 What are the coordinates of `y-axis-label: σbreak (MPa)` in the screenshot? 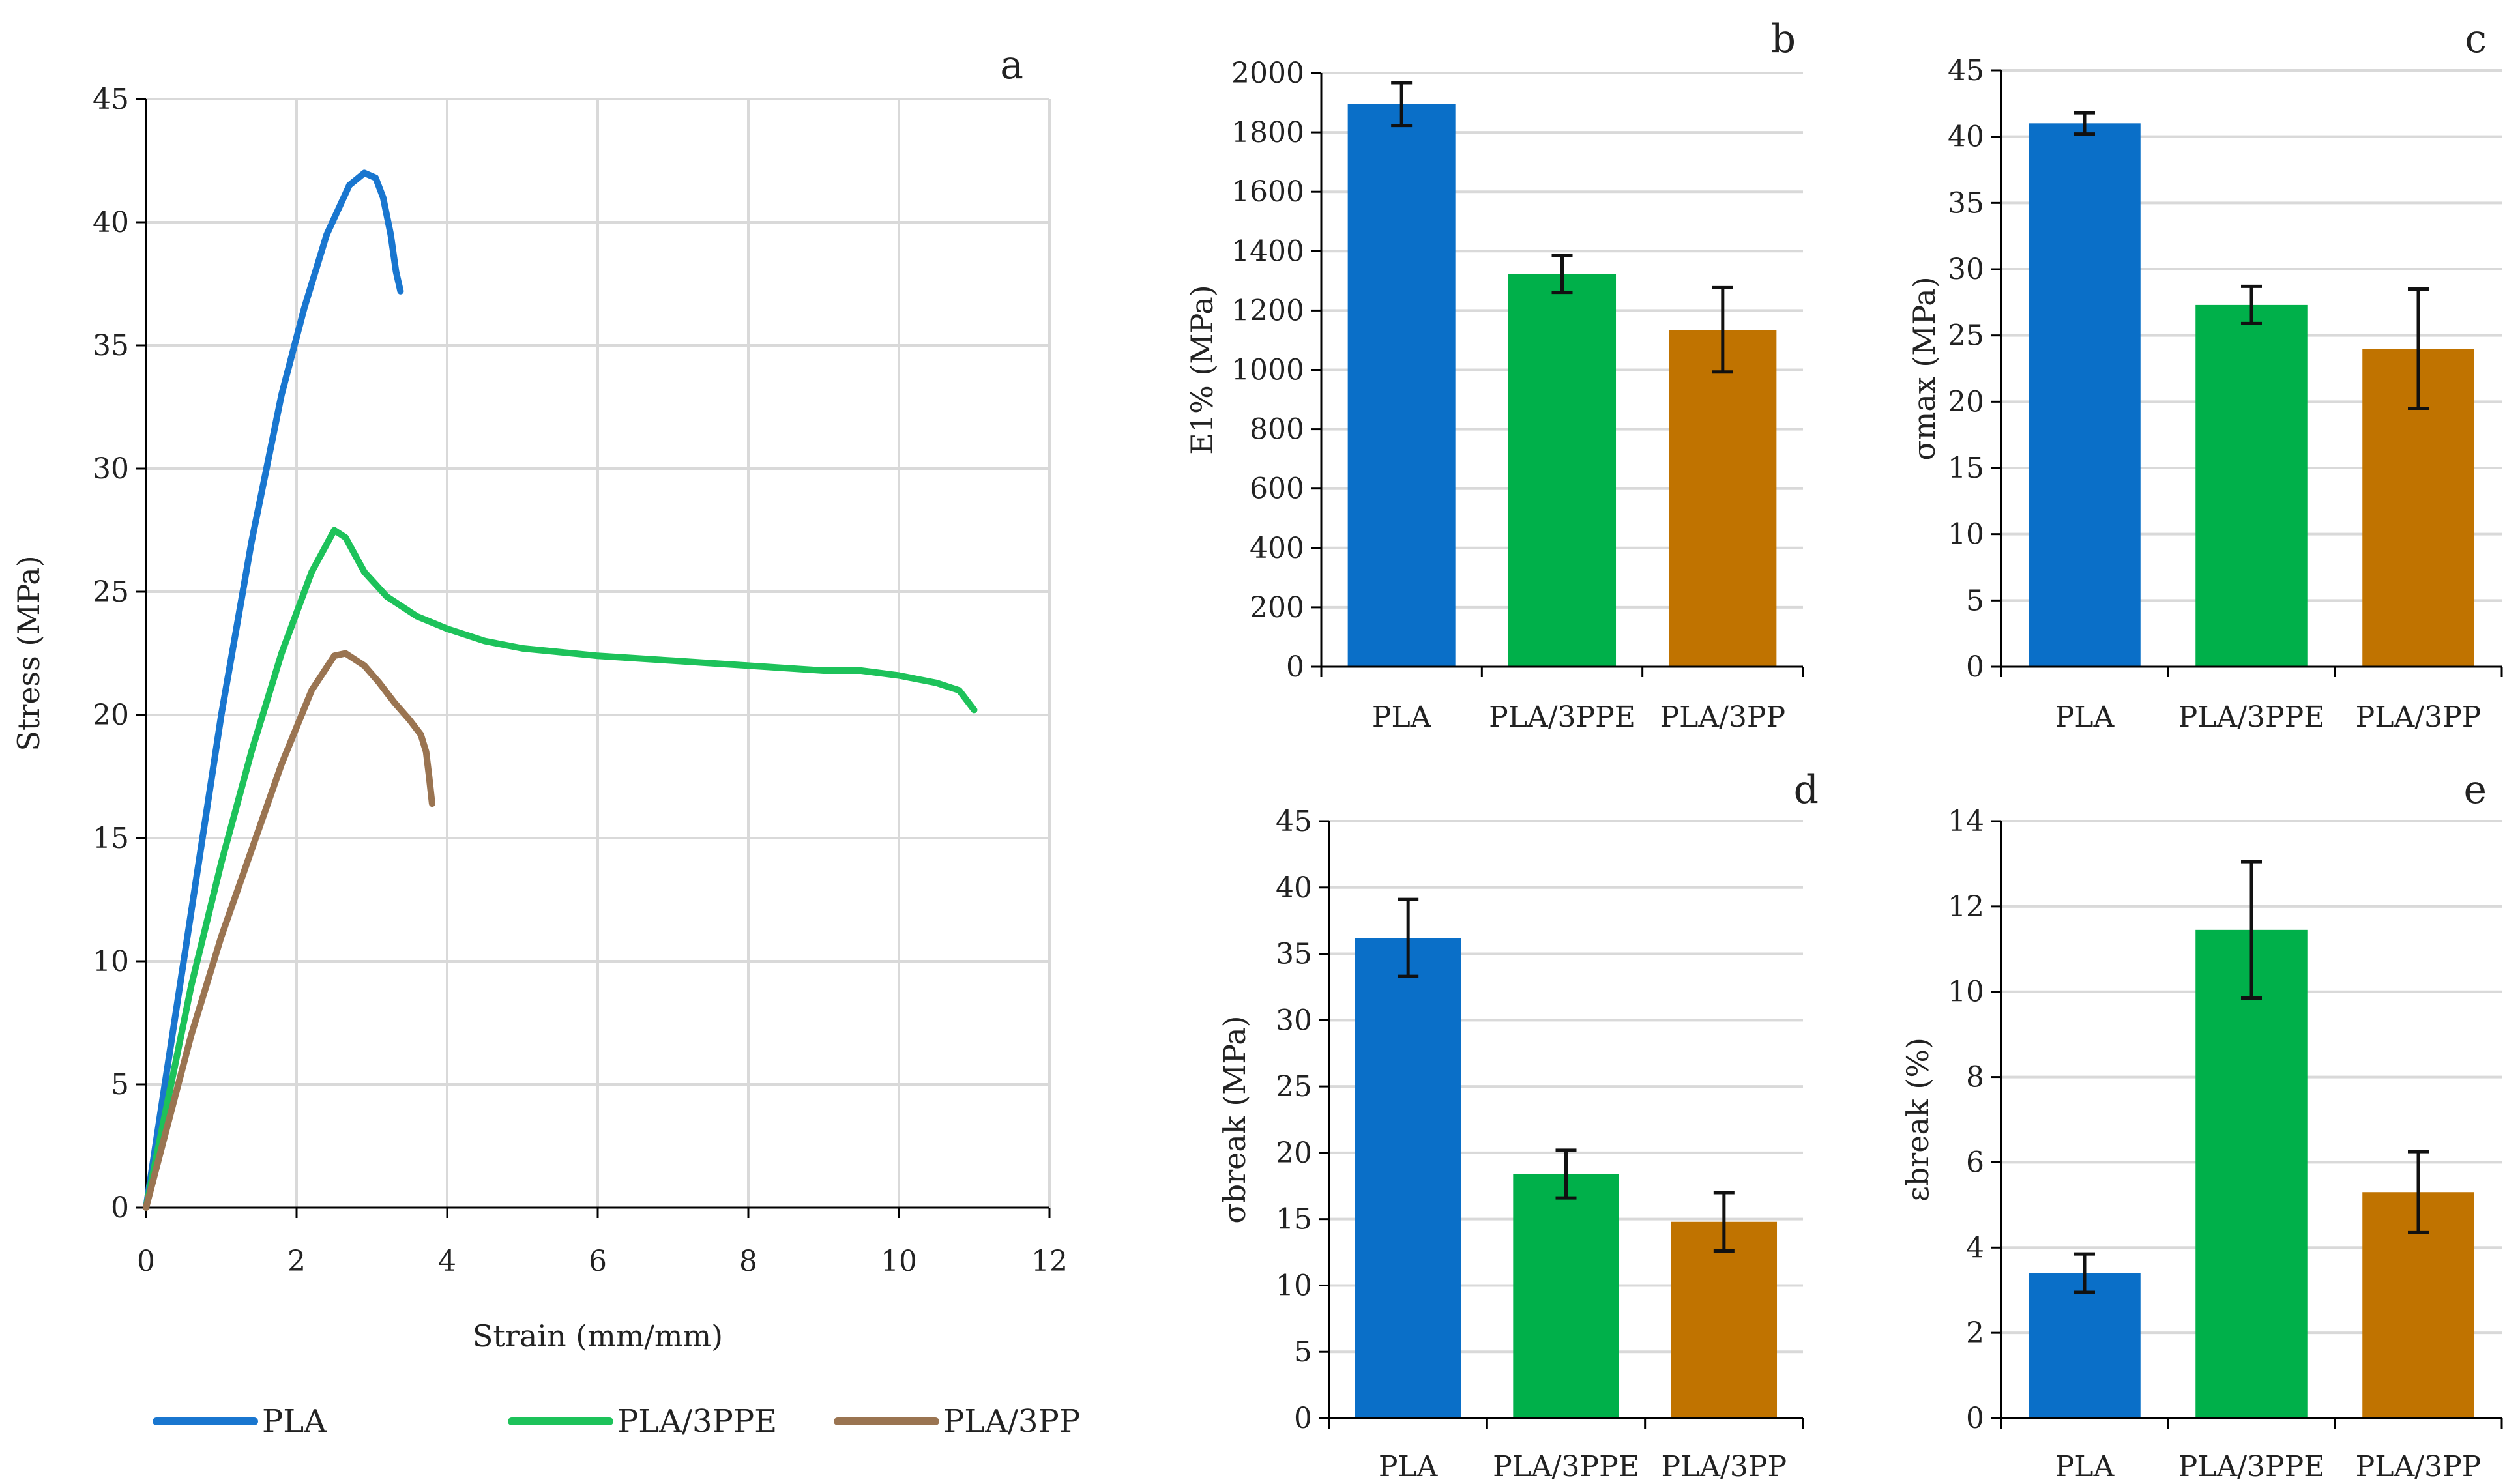 It's located at (1235, 1119).